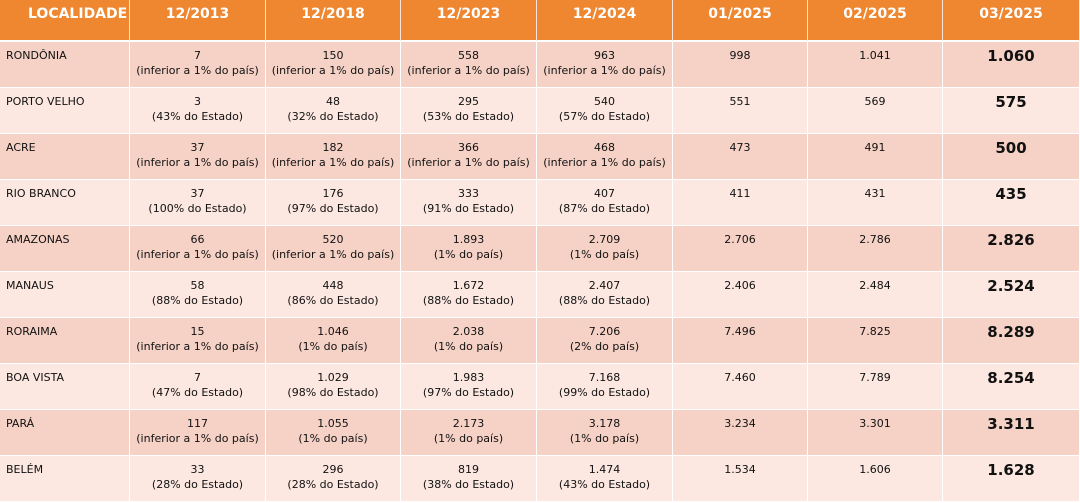 The image size is (1080, 503). Describe the element at coordinates (740, 65) in the screenshot. I see `recent-cell: 998` at that location.